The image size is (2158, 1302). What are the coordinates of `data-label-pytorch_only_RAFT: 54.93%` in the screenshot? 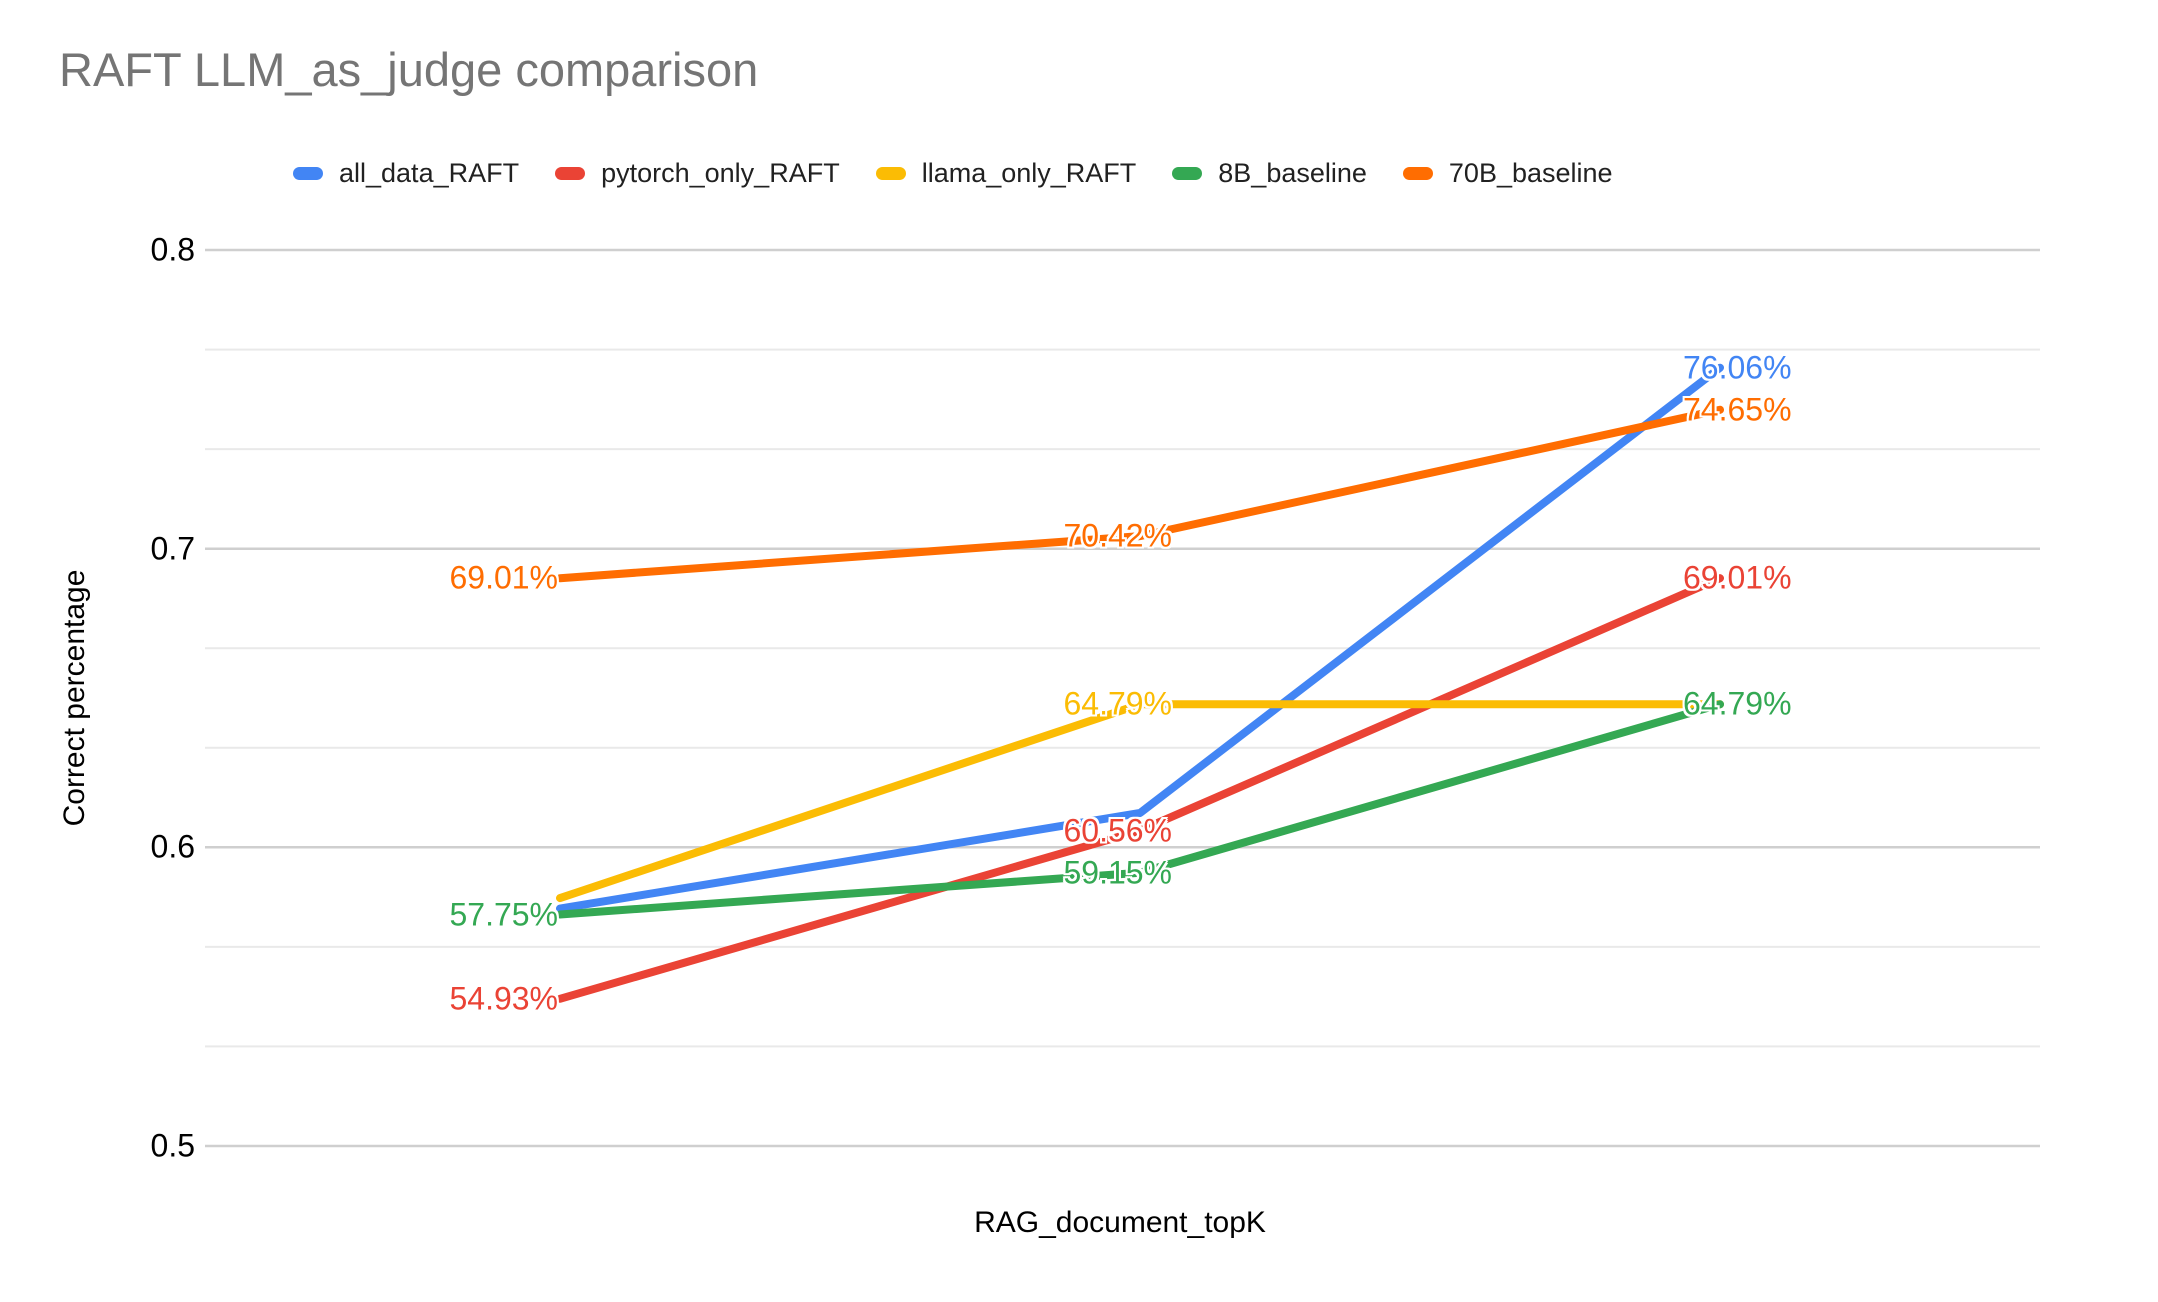 It's located at (503, 998).